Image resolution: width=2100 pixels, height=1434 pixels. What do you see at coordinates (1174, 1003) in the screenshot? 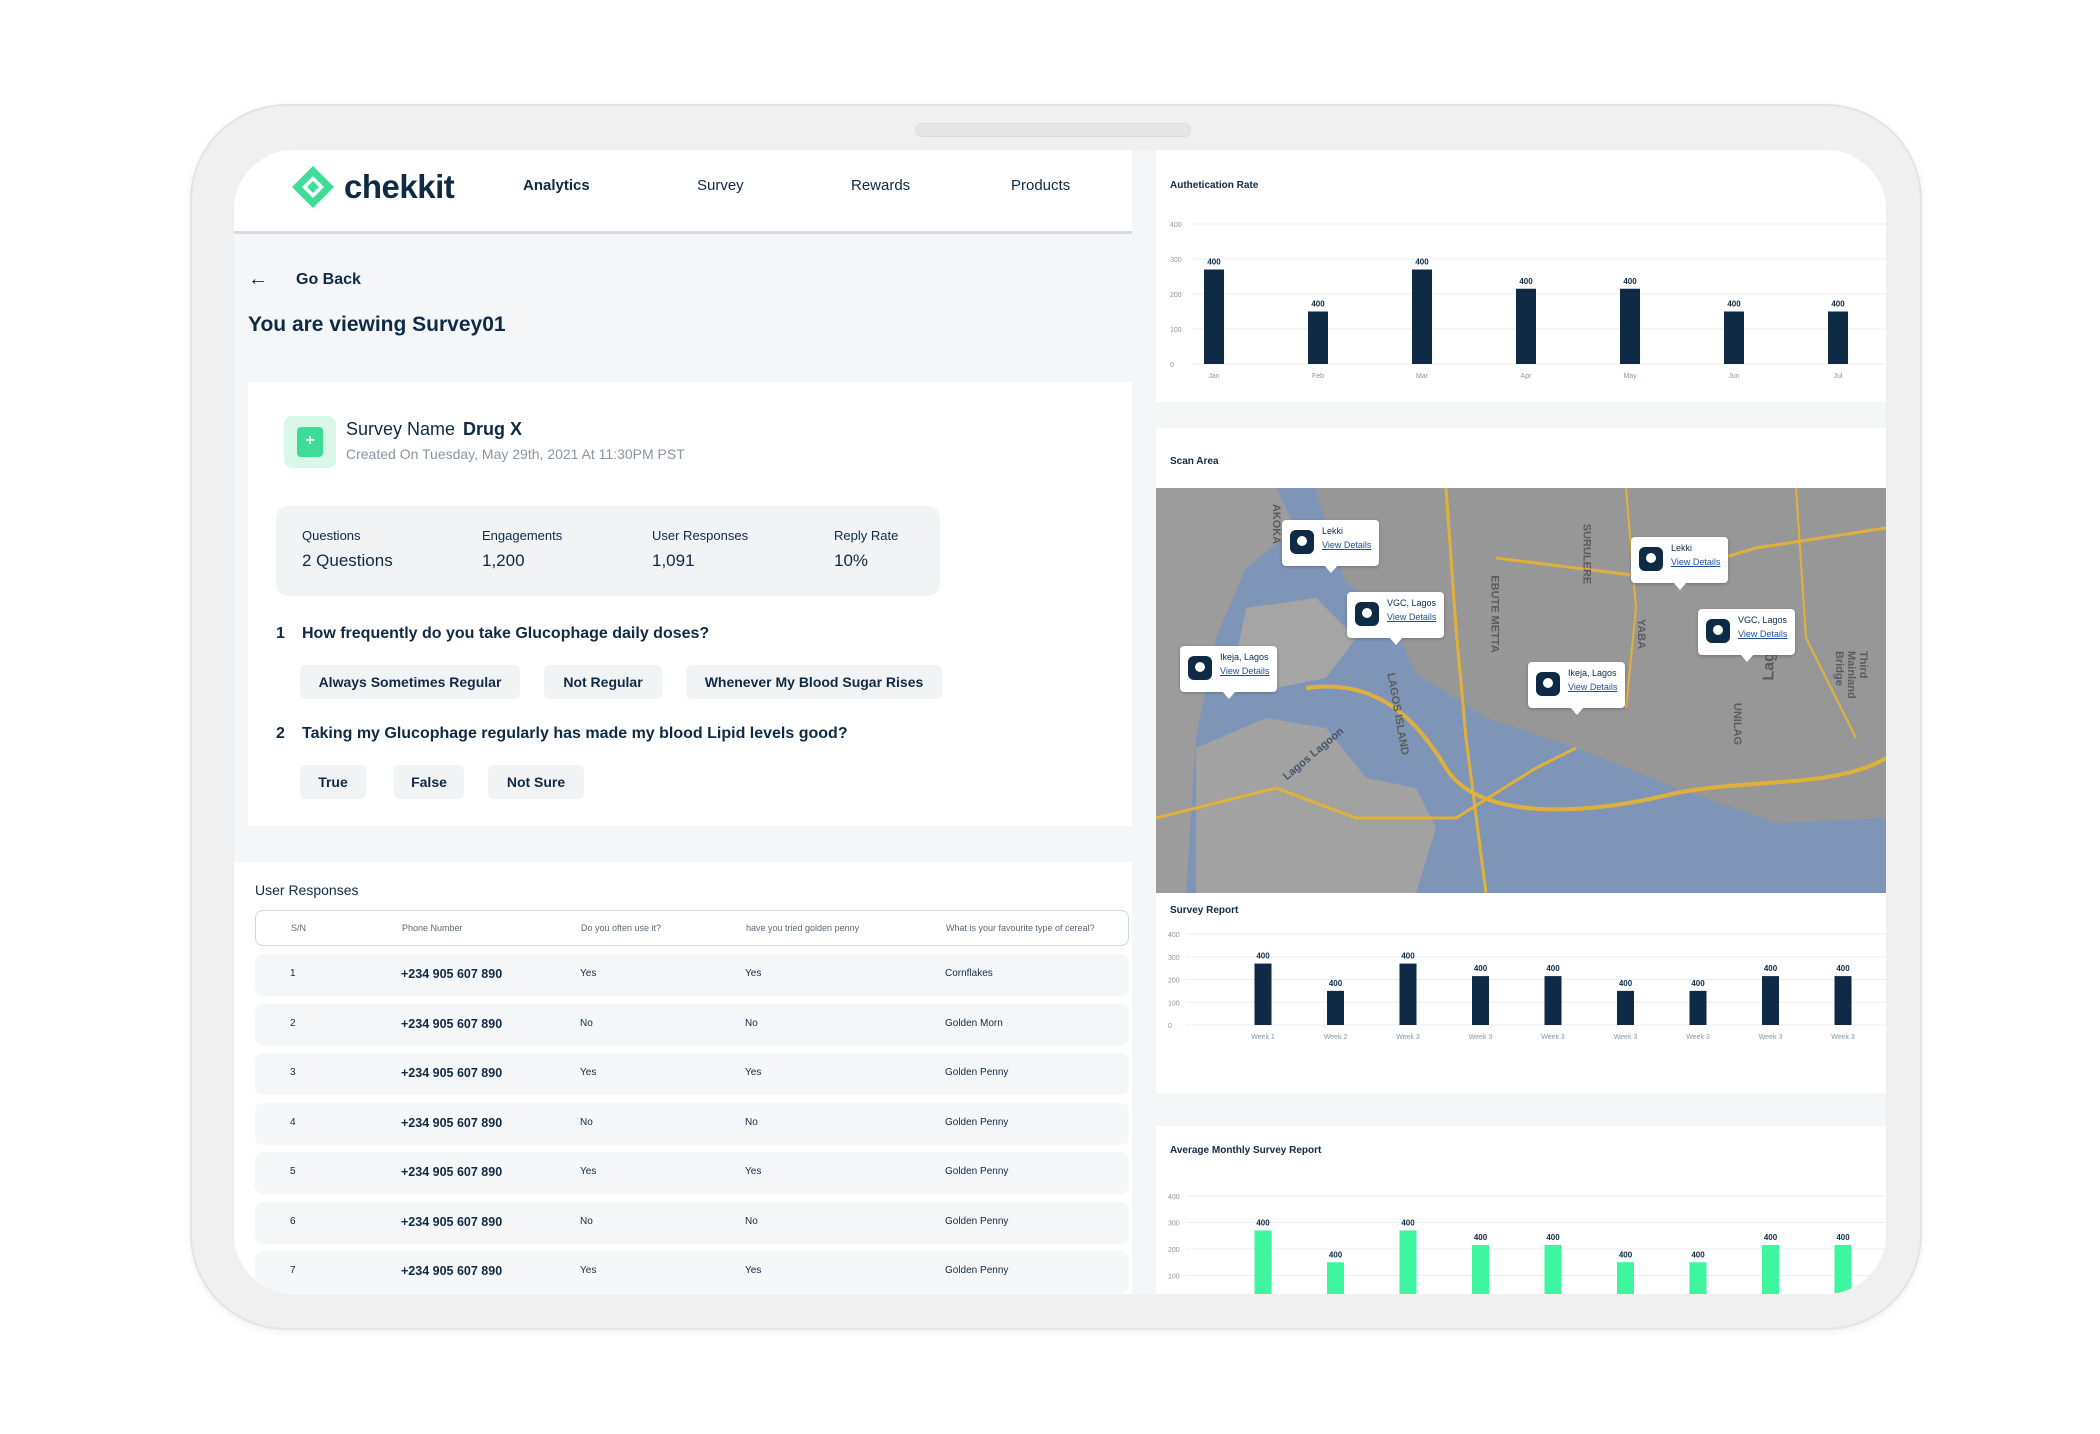
I see `y-tick-label: 100` at bounding box center [1174, 1003].